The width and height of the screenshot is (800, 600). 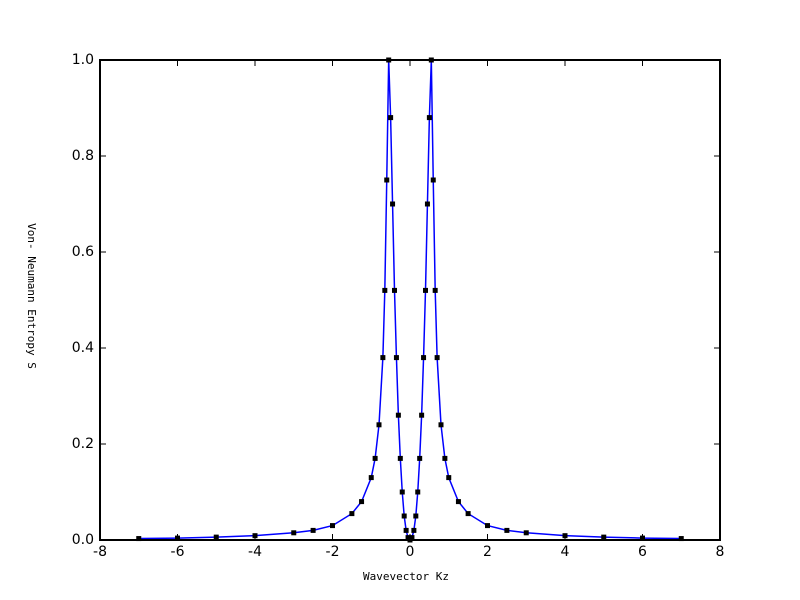 I want to click on y-tick-label: 1.0, so click(x=83, y=60).